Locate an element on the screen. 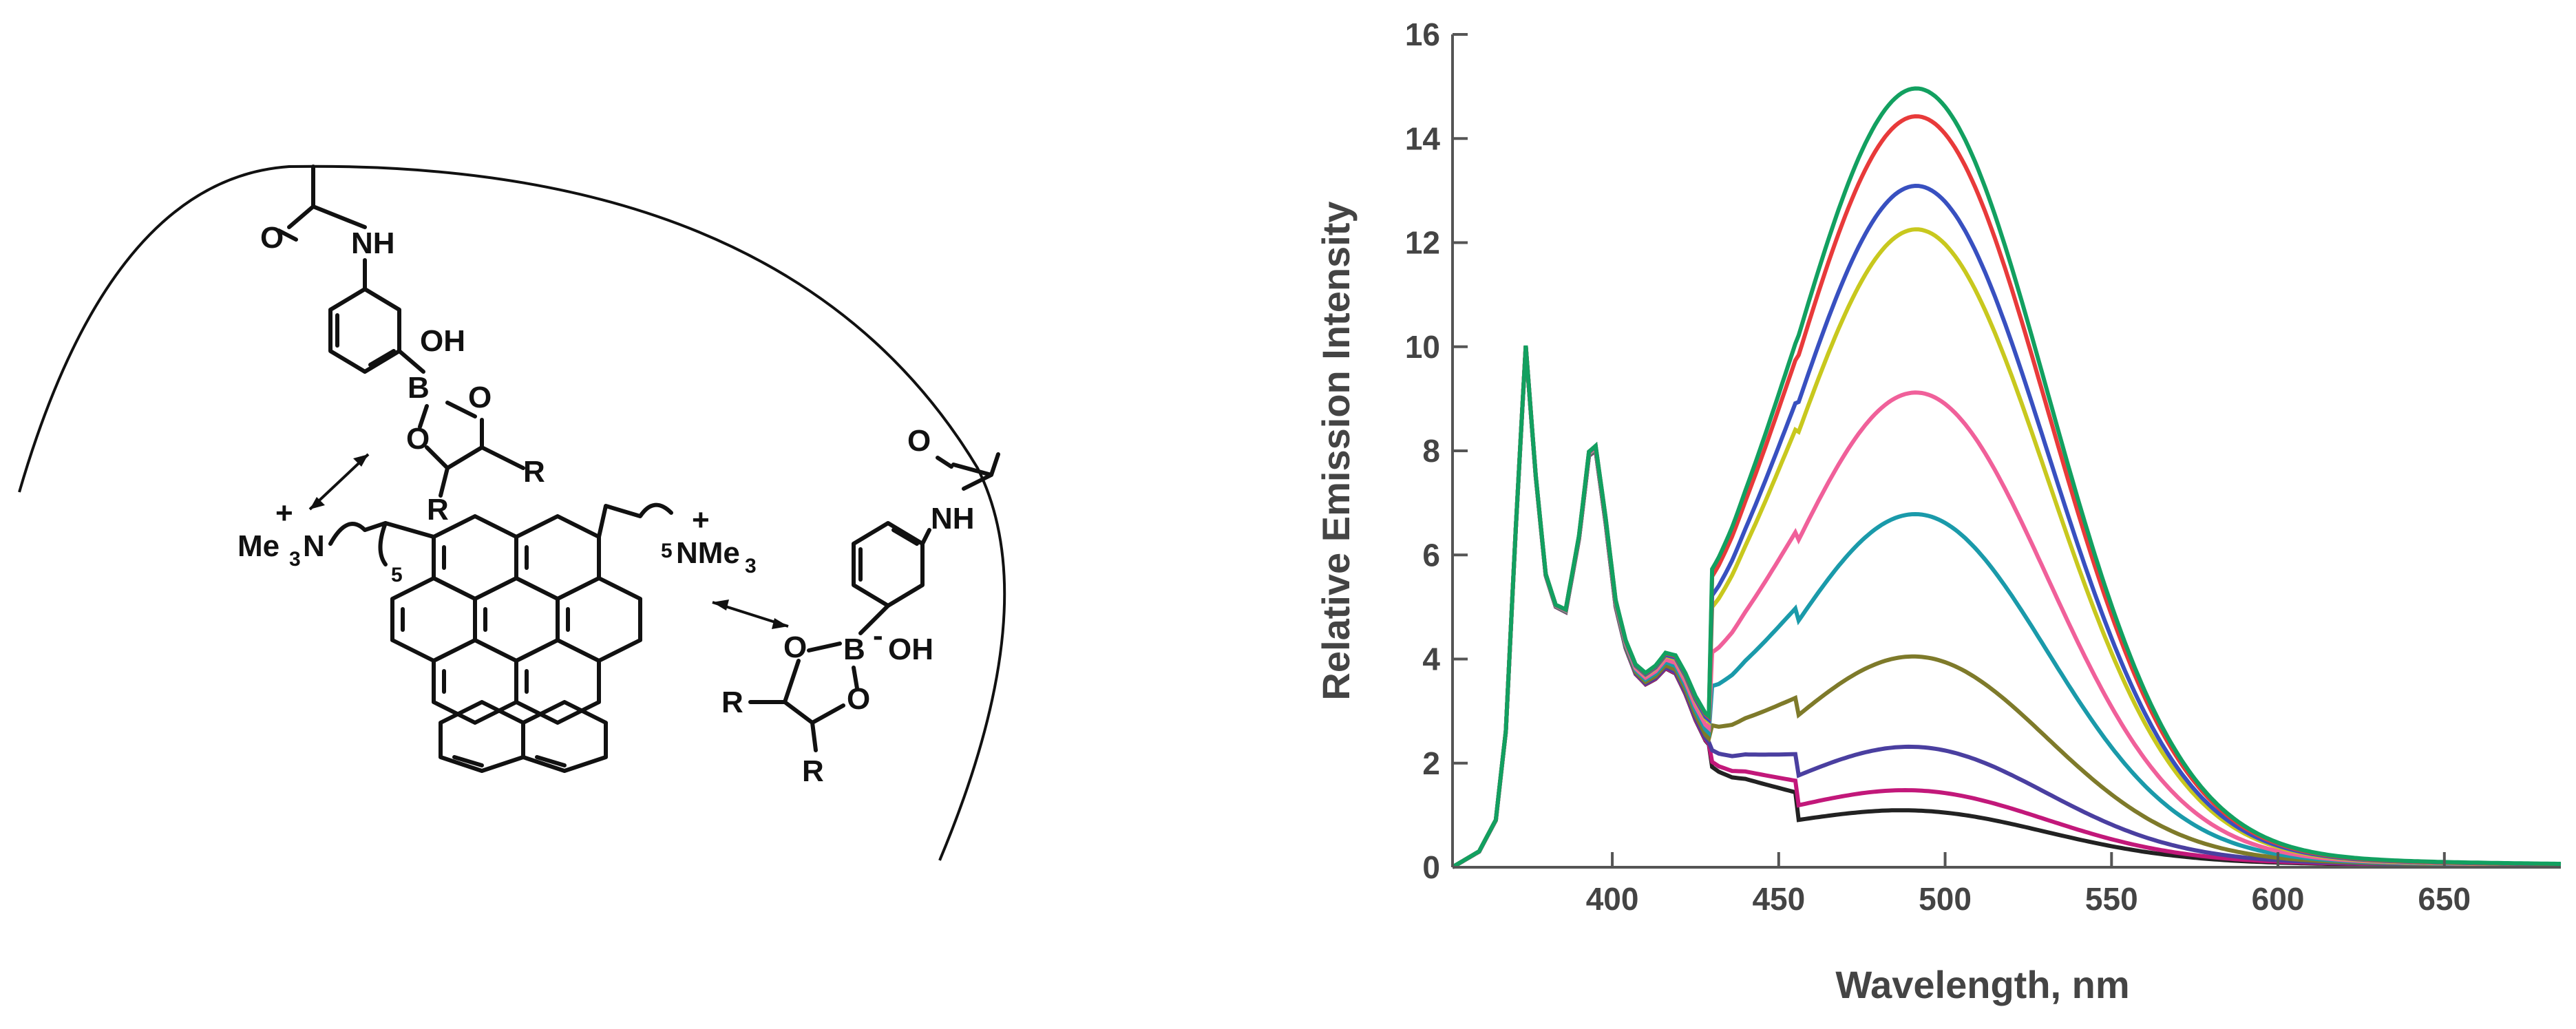 The width and height of the screenshot is (2576, 1029). label-r-top-bottom: R is located at coordinates (438, 510).